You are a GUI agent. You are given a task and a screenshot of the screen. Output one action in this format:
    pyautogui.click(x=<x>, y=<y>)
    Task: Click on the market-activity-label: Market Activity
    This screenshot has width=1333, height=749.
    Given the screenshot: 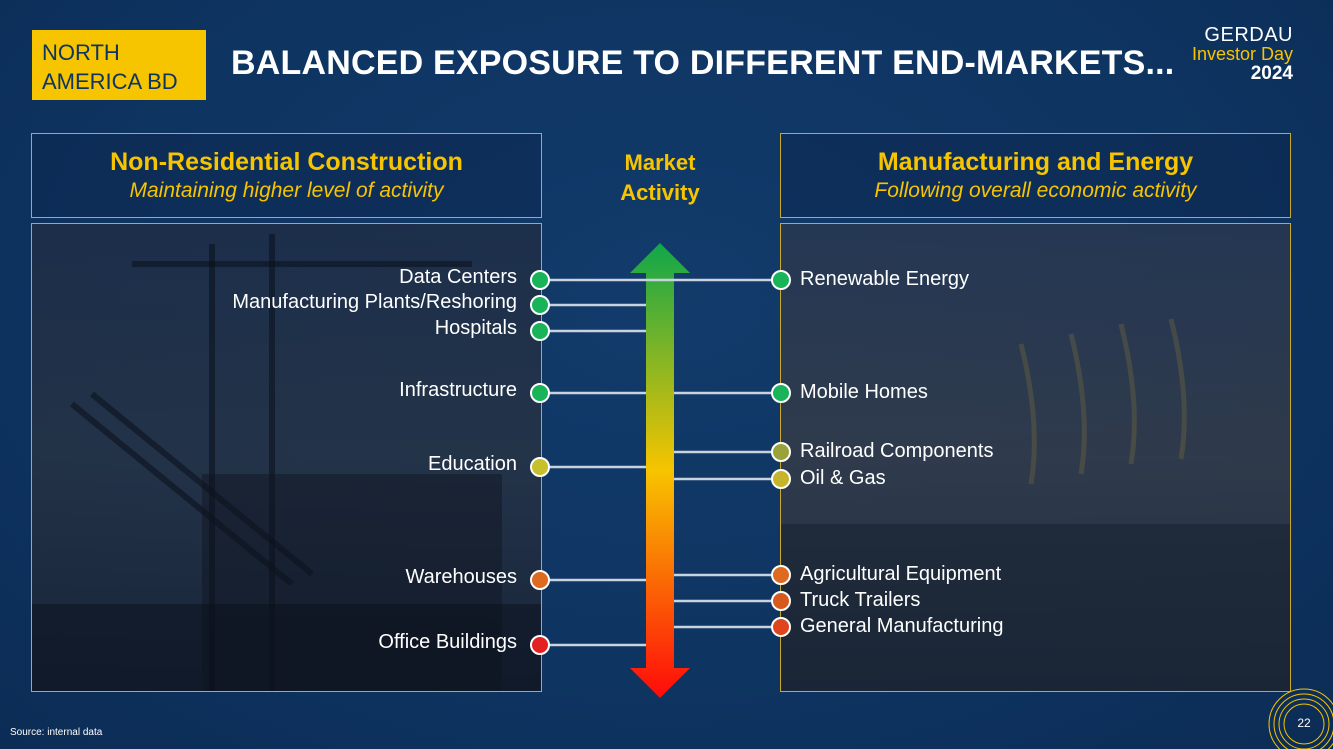 What is the action you would take?
    pyautogui.click(x=660, y=178)
    